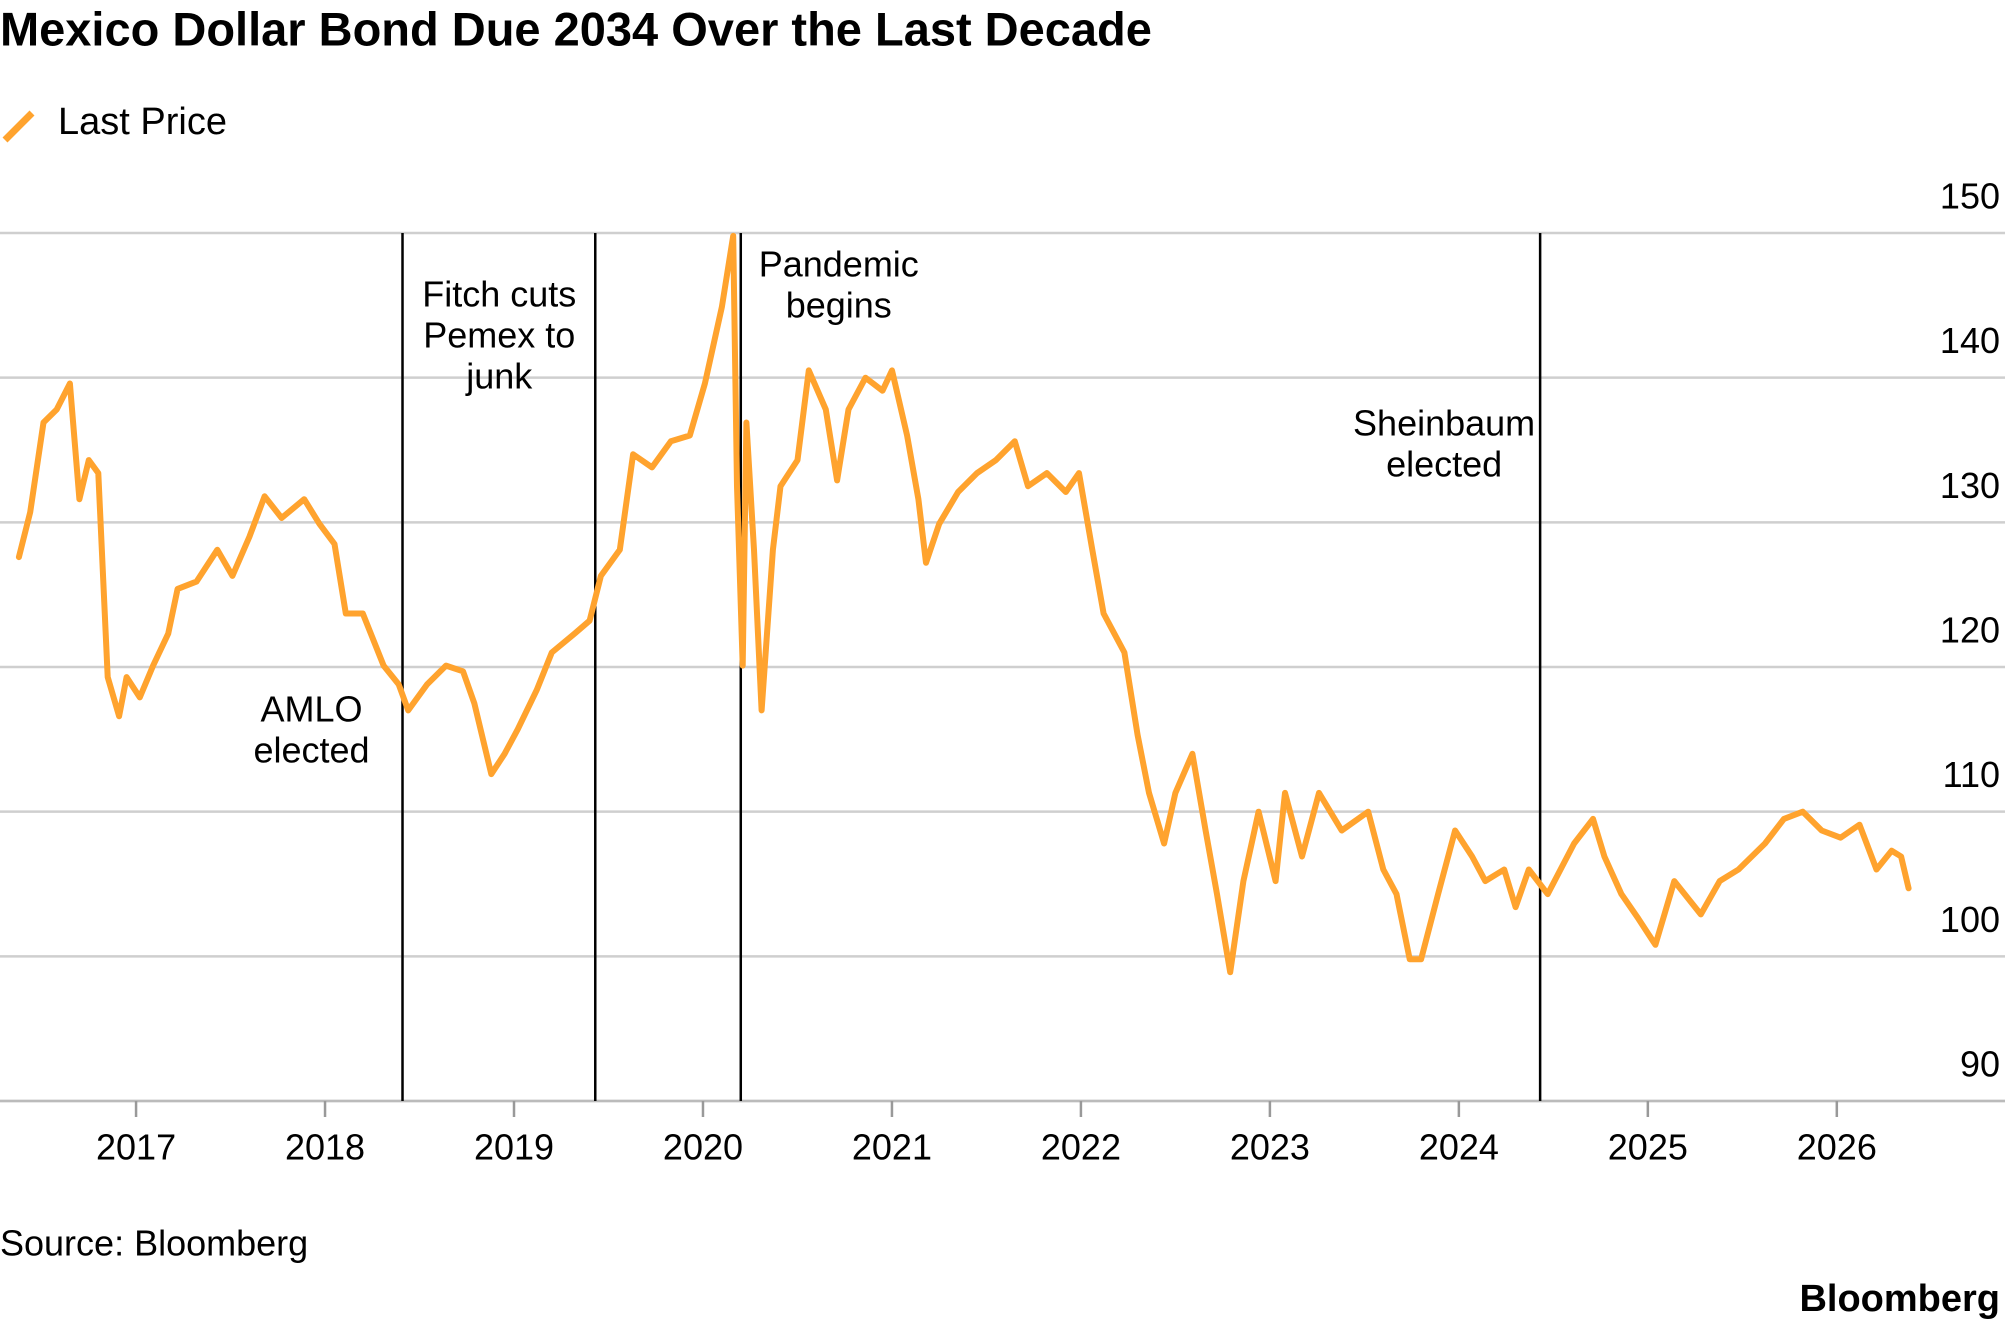 This screenshot has height=1329, width=2005. Describe the element at coordinates (1980, 1064) in the screenshot. I see `y-tick-label: 90` at that location.